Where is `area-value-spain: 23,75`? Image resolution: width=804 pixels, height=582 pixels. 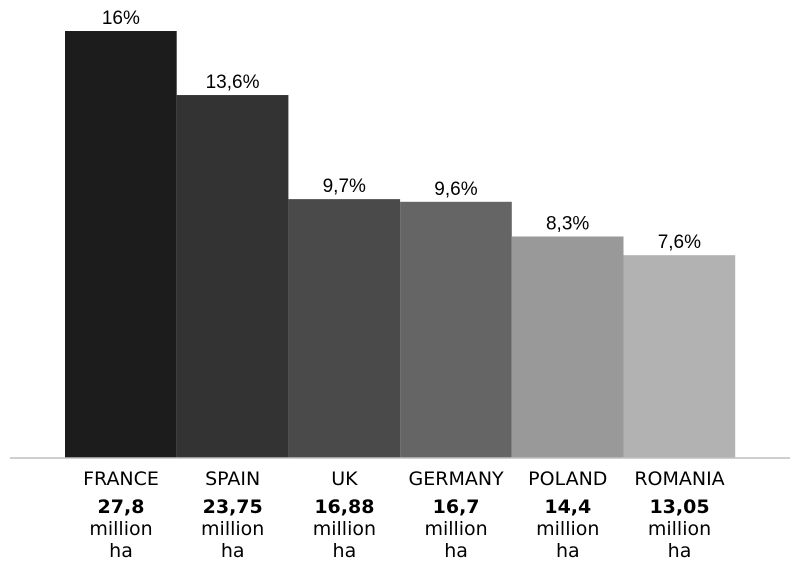
area-value-spain: 23,75 is located at coordinates (232, 507).